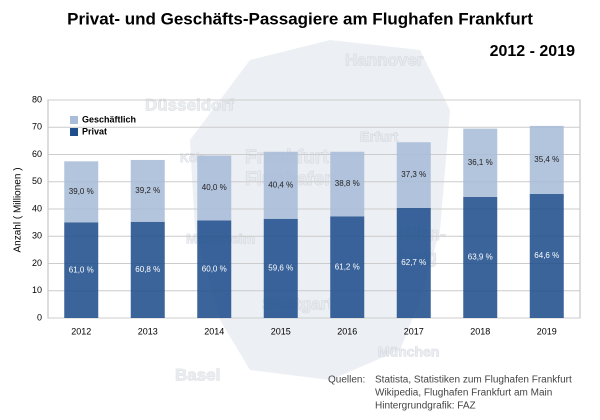 Image resolution: width=600 pixels, height=420 pixels. Describe the element at coordinates (379, 137) in the screenshot. I see `map-label: Erfurt` at that location.